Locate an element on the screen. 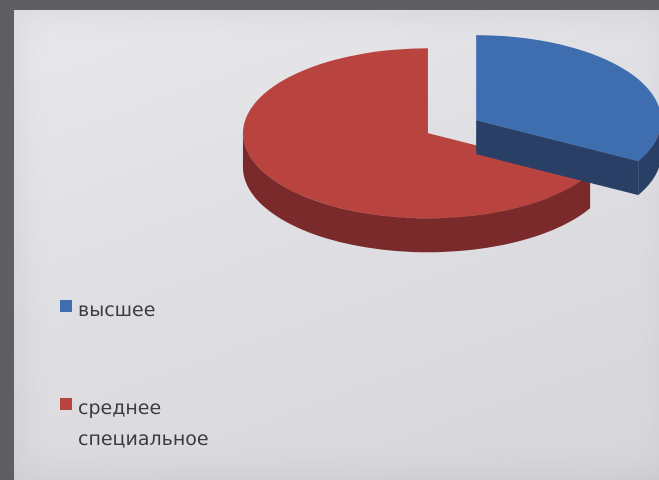 This screenshot has width=659, height=480. legend-swatch-special is located at coordinates (66, 404).